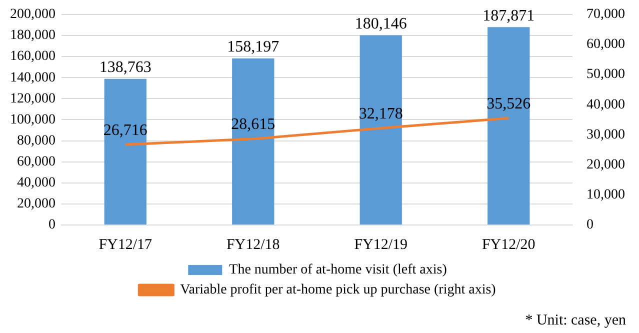 The width and height of the screenshot is (639, 333). Describe the element at coordinates (36, 140) in the screenshot. I see `y-tick-label: 80,000` at that location.